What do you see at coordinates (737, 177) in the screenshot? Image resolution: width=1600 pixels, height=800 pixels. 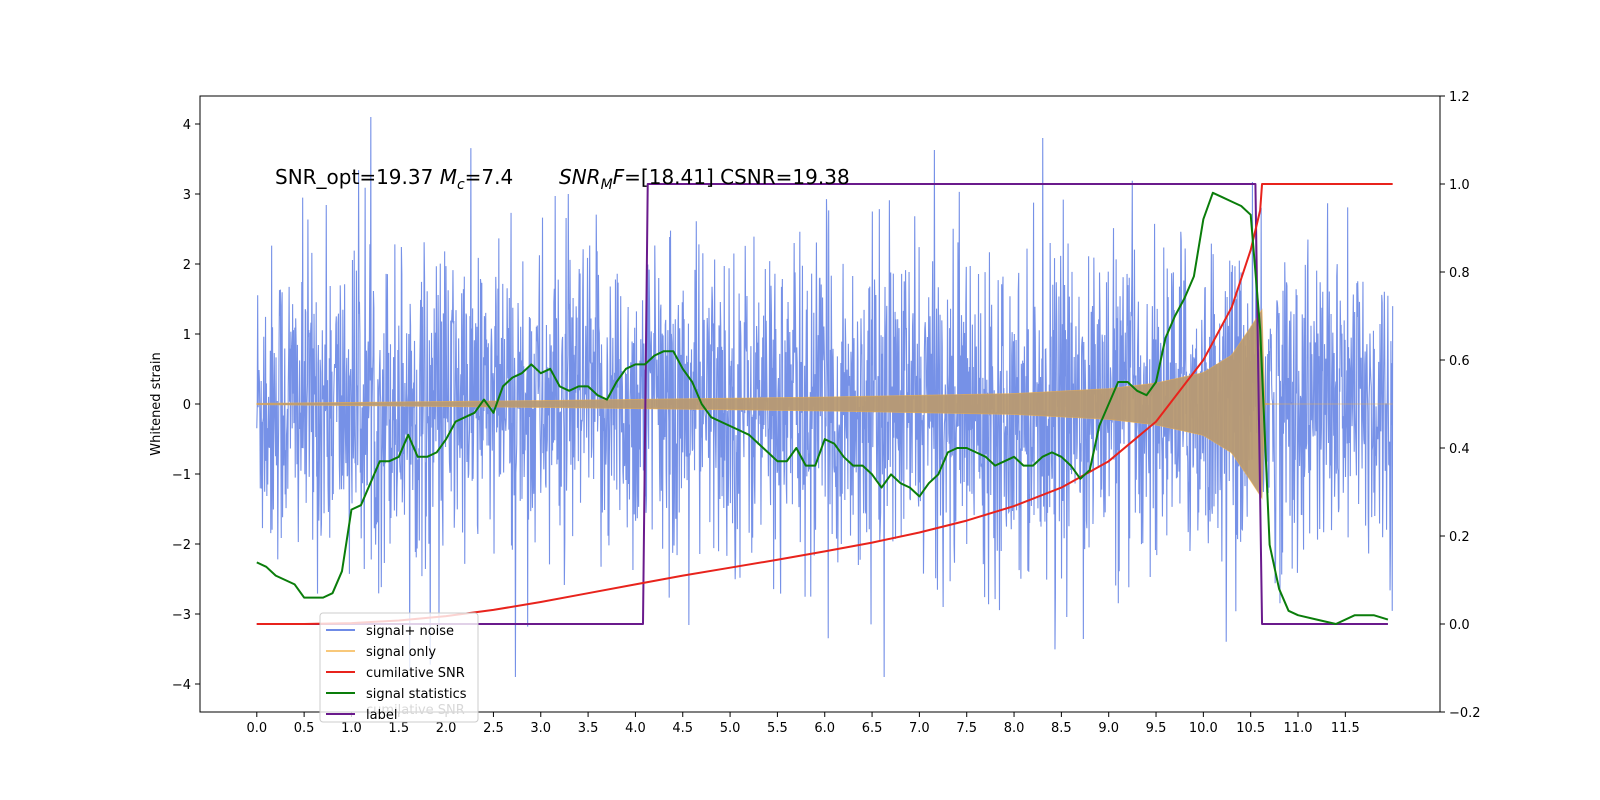 I see `annotation-snr-value: =[18.41] CSNR=19.38` at bounding box center [737, 177].